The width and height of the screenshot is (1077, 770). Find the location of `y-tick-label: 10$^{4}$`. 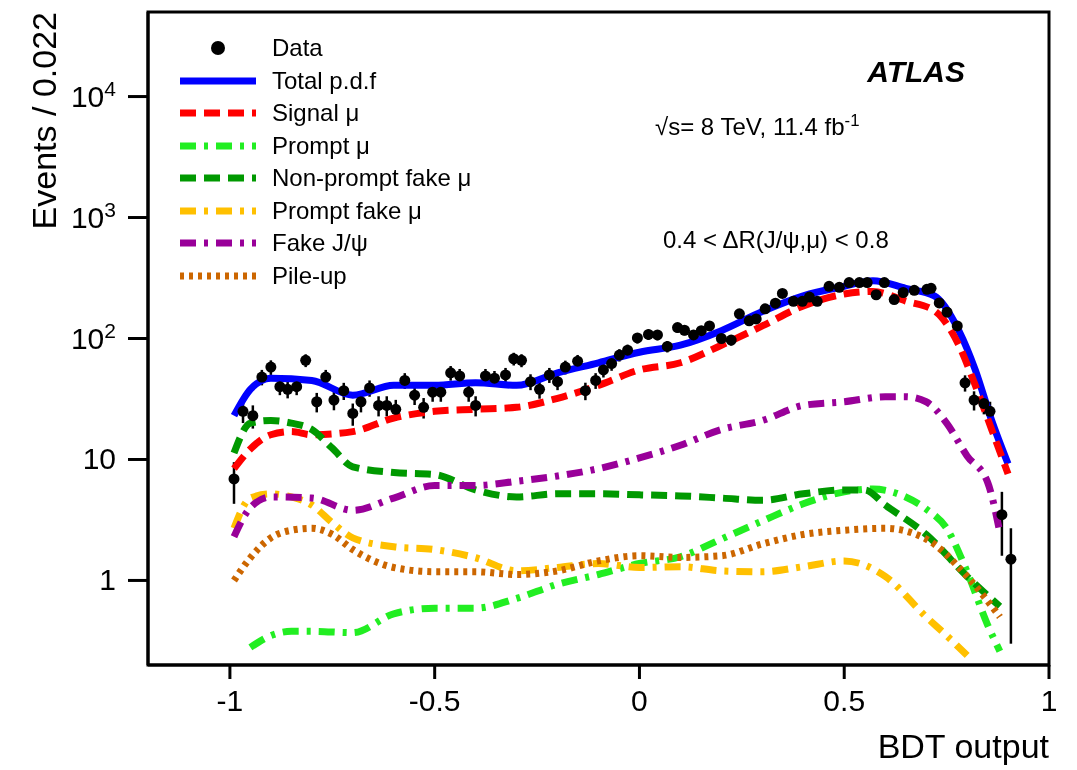

y-tick-label: 10$^{4}$ is located at coordinates (93, 94).